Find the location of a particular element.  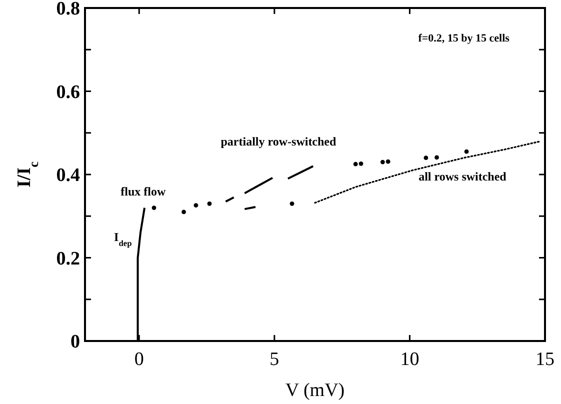

y-tick-label: 0.8 is located at coordinates (68, 10).